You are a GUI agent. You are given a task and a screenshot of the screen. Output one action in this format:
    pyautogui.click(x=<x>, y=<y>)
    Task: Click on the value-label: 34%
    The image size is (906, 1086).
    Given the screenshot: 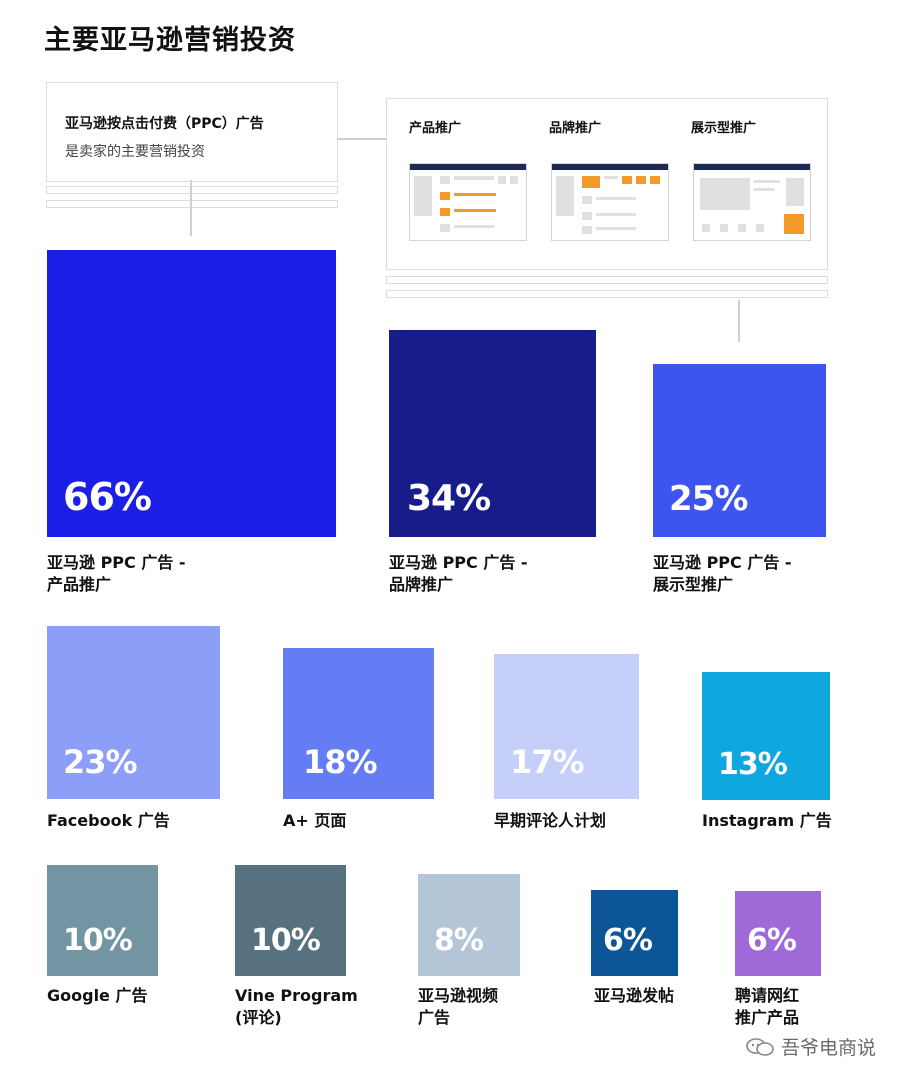 What is the action you would take?
    pyautogui.click(x=449, y=498)
    